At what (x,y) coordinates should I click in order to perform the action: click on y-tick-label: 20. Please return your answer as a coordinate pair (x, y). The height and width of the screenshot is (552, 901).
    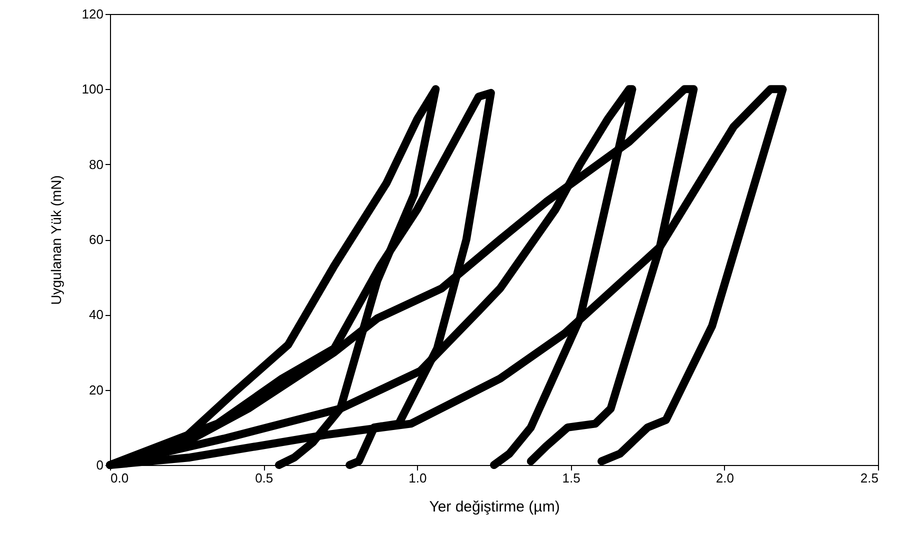
    Looking at the image, I should click on (96, 390).